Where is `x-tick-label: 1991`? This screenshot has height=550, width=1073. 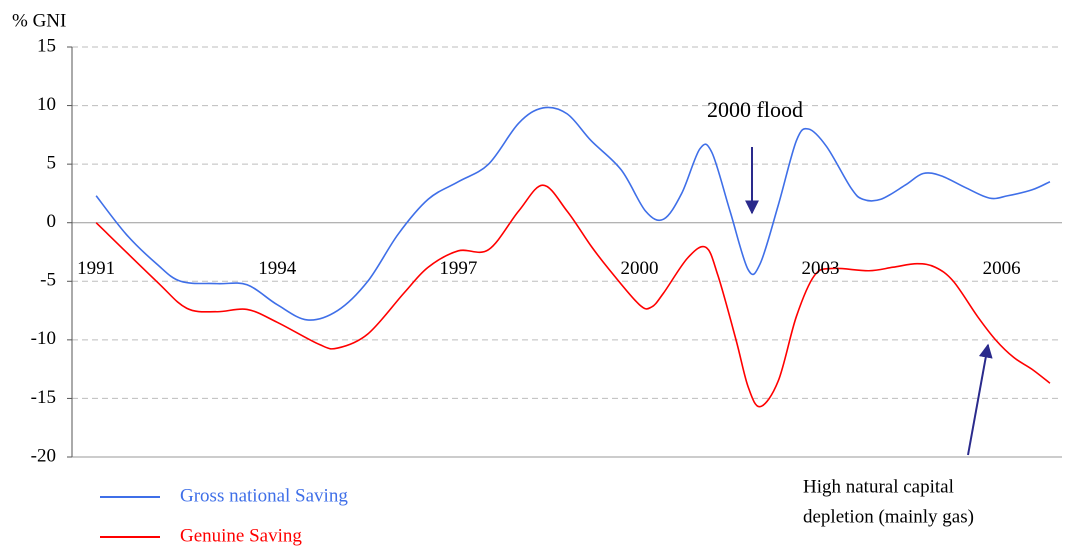 x-tick-label: 1991 is located at coordinates (96, 268).